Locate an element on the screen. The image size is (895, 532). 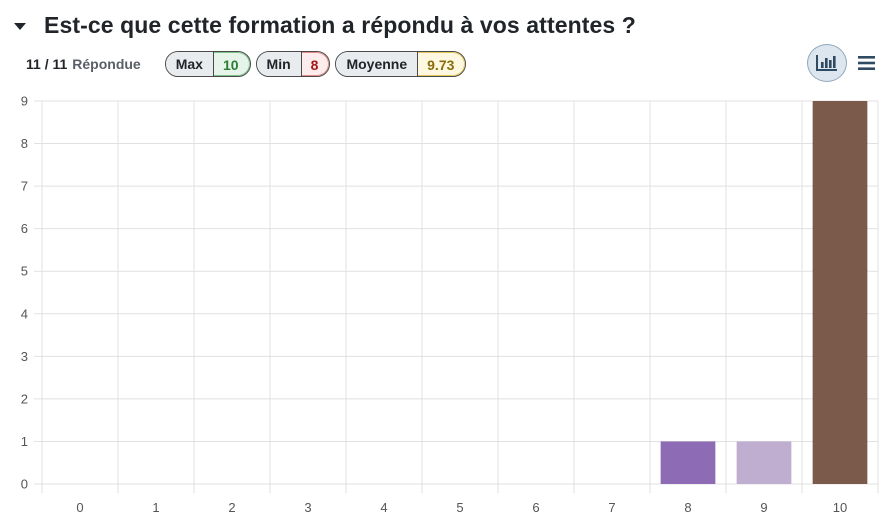
x-tick-label: 6 is located at coordinates (535, 507).